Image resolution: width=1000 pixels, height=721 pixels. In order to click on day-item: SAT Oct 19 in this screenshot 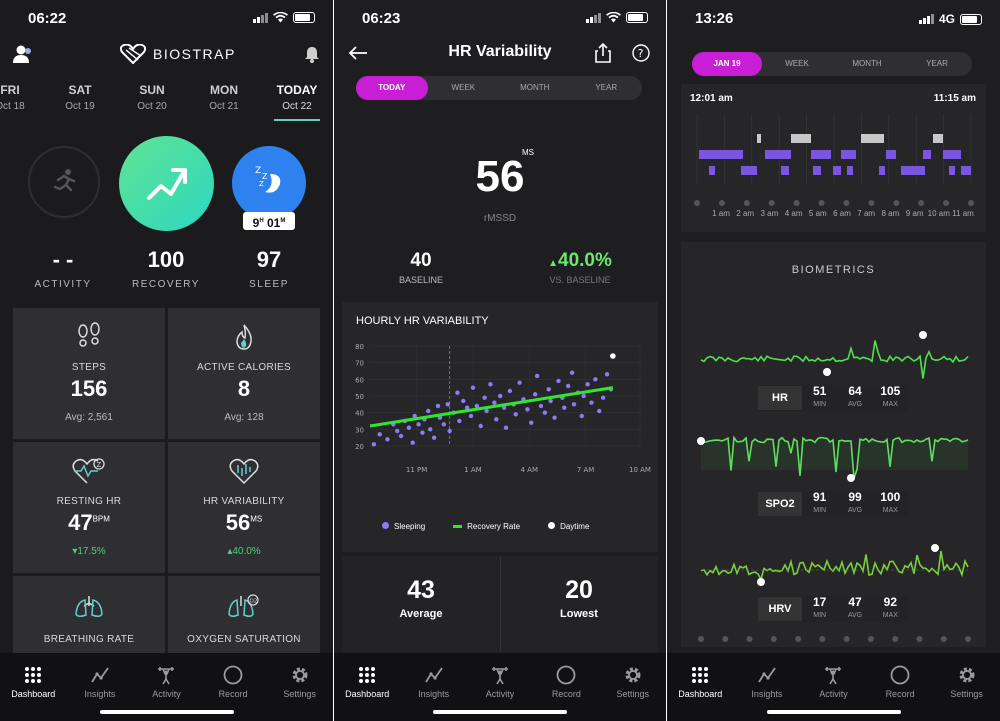, I will do `click(80, 97)`.